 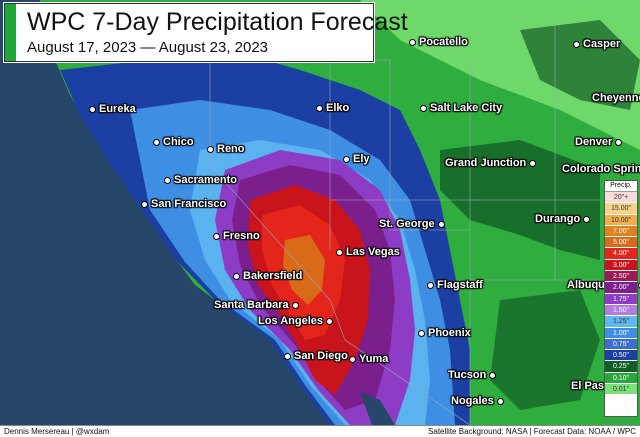 What do you see at coordinates (558, 219) in the screenshot?
I see `city-name: Durango` at bounding box center [558, 219].